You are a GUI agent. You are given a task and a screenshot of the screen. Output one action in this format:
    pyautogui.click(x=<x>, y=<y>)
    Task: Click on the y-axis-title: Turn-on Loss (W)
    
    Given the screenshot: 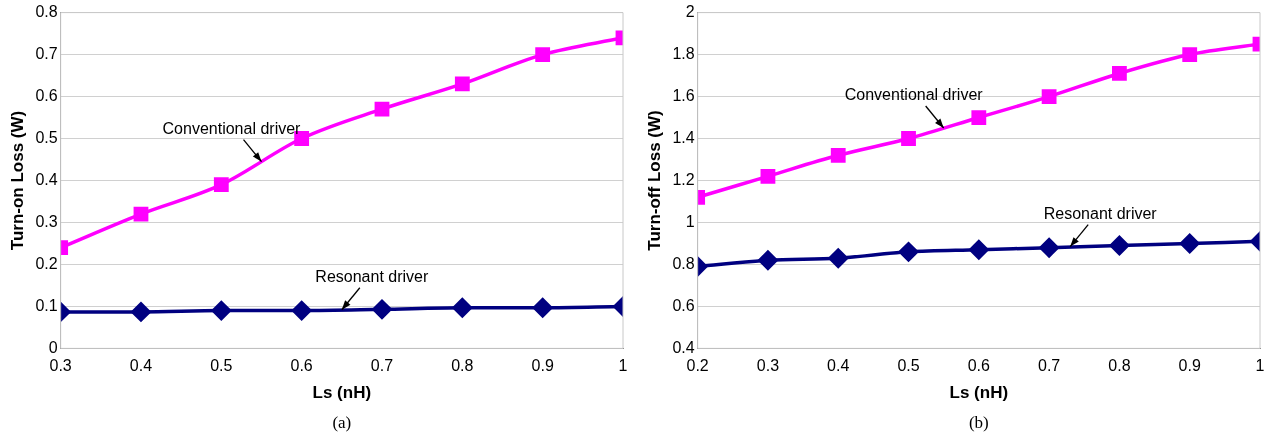 What is the action you would take?
    pyautogui.click(x=17, y=180)
    